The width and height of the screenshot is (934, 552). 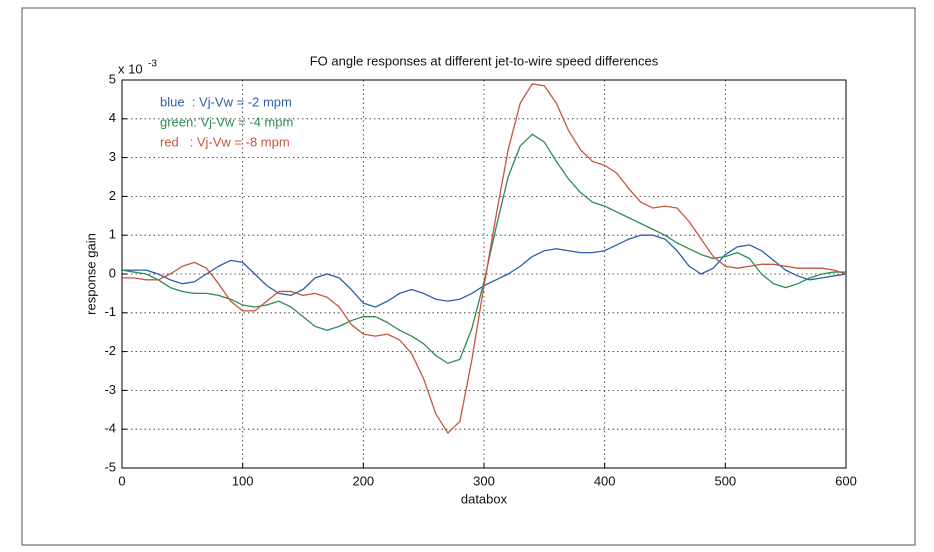 I want to click on y-tick-label: 3, so click(x=112, y=156).